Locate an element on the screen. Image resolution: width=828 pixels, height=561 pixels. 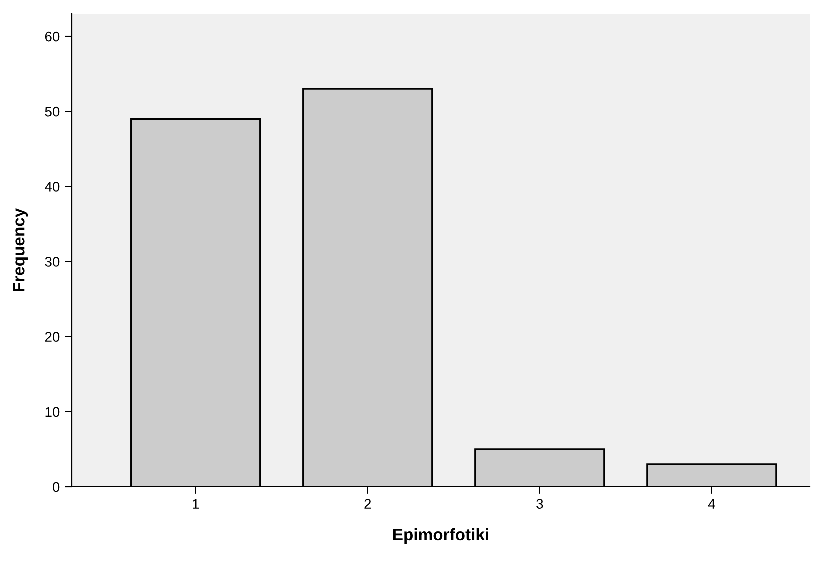
y-axis-title: Frequency is located at coordinates (20, 250).